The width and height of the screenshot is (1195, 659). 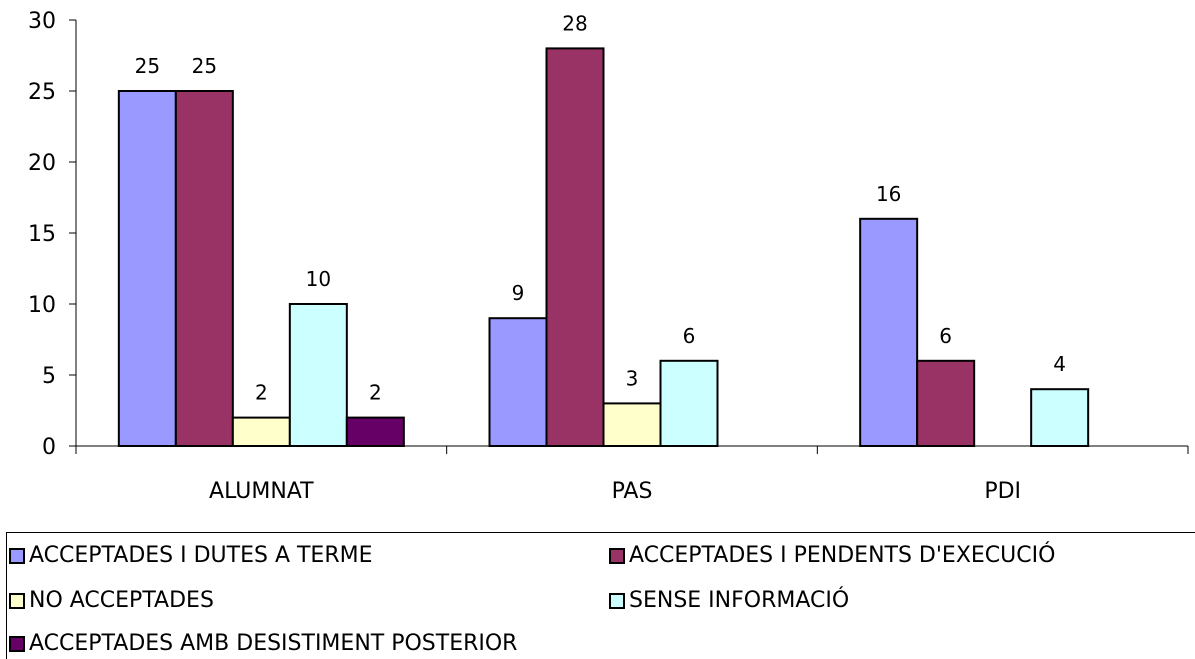 I want to click on y-axis: 0 5 10 15 20 25 30, so click(x=52, y=234).